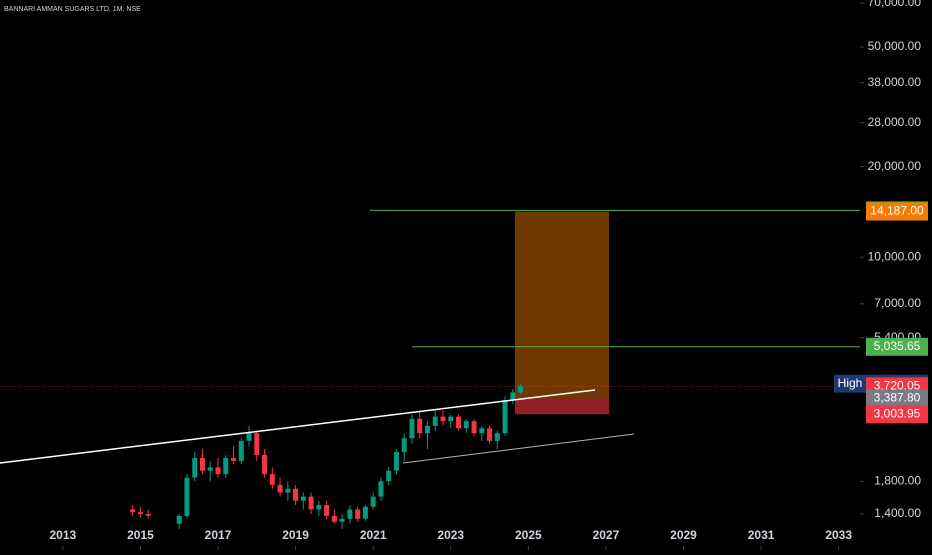 The image size is (932, 555). I want to click on y-tick-label: 38,000.00, so click(895, 82).